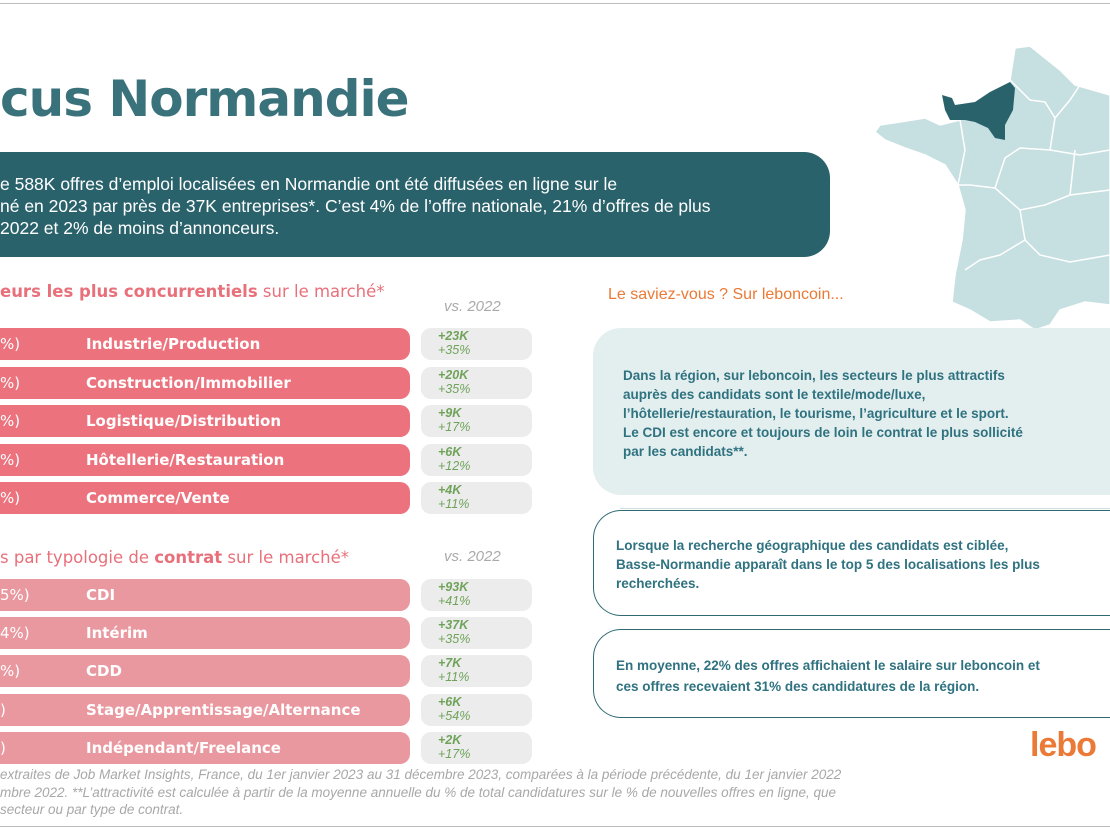 The image size is (1110, 828). What do you see at coordinates (476, 498) in the screenshot?
I see `sectors-change-pill: +4K +11%` at bounding box center [476, 498].